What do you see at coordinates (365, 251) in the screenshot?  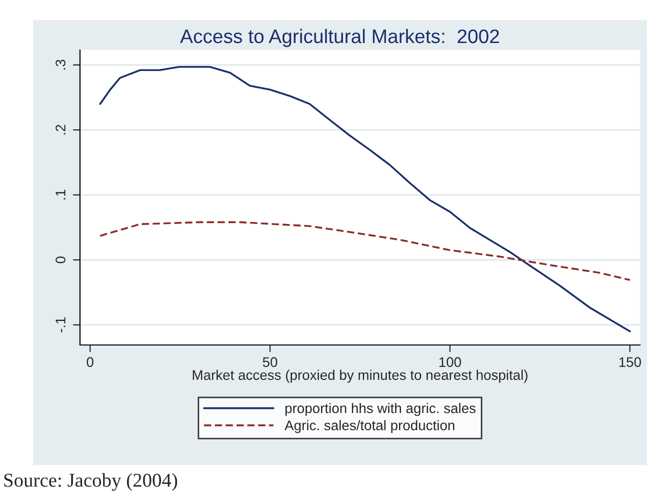 I see `line-series` at bounding box center [365, 251].